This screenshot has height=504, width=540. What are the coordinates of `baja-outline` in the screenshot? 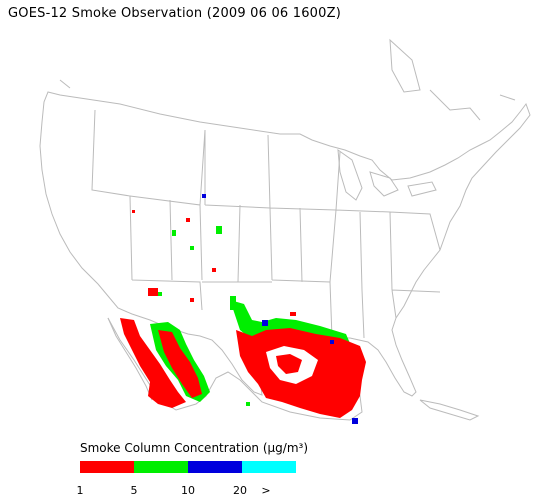 It's located at (130, 359).